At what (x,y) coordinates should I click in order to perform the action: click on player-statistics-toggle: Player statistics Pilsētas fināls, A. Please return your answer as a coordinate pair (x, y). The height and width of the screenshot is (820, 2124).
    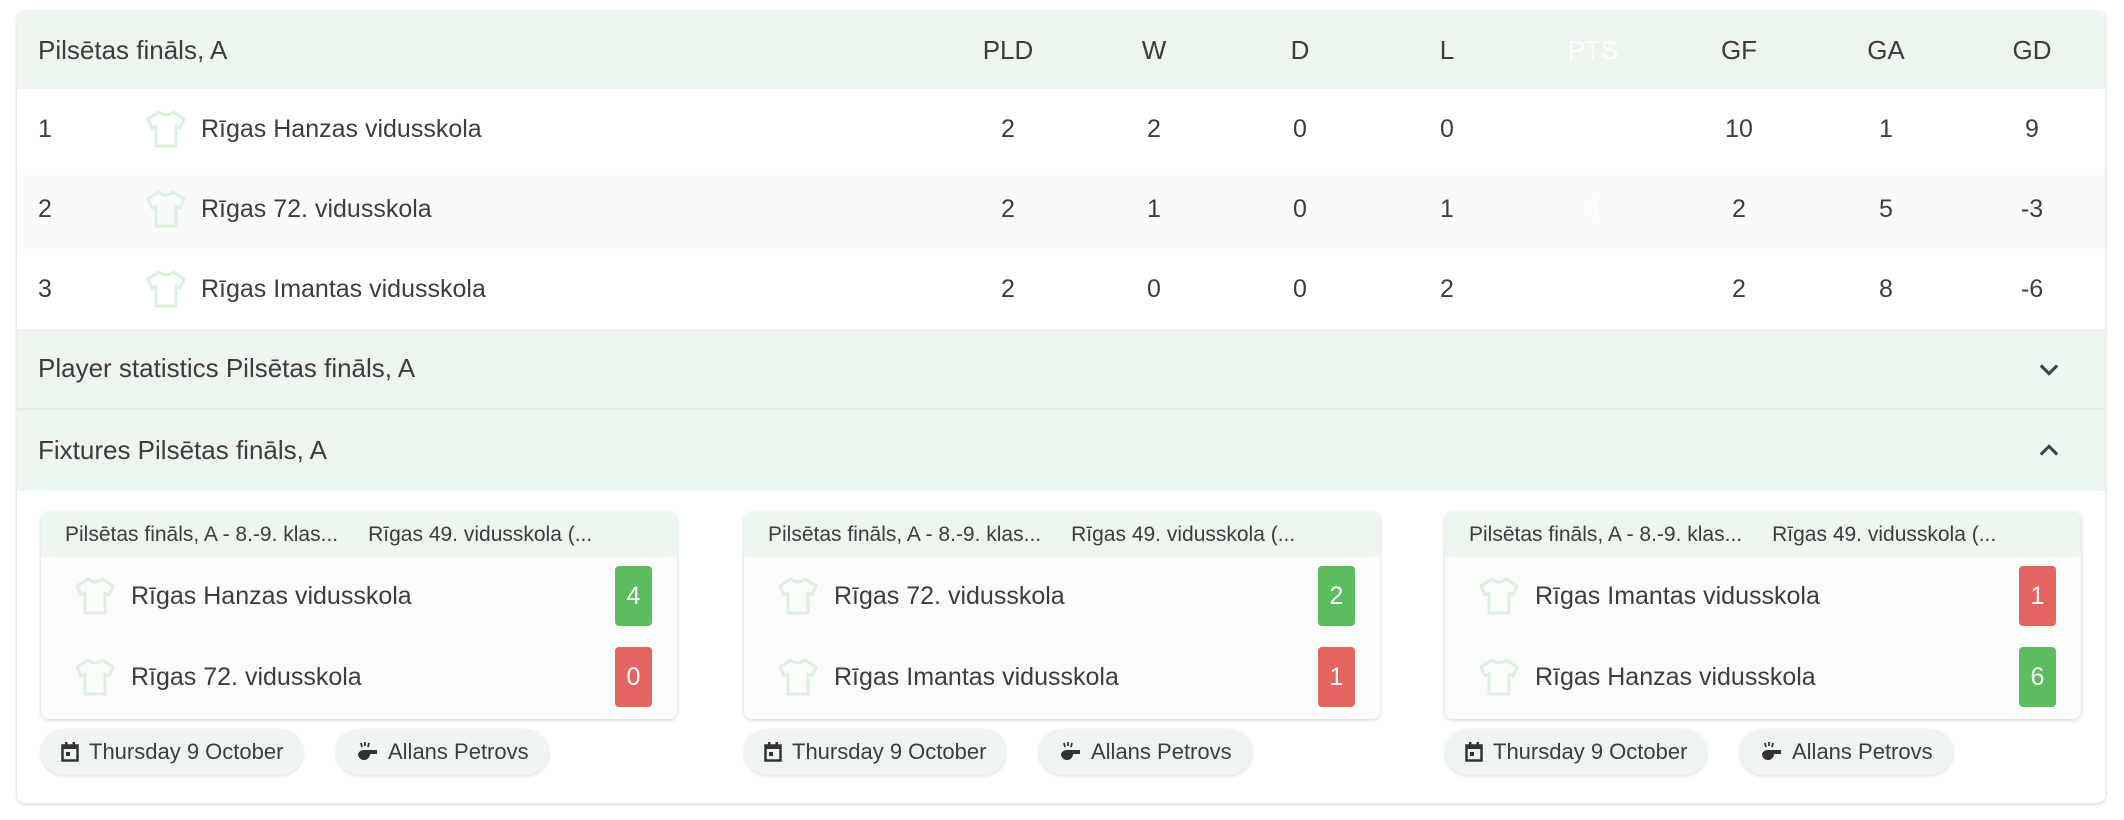
    Looking at the image, I should click on (1061, 369).